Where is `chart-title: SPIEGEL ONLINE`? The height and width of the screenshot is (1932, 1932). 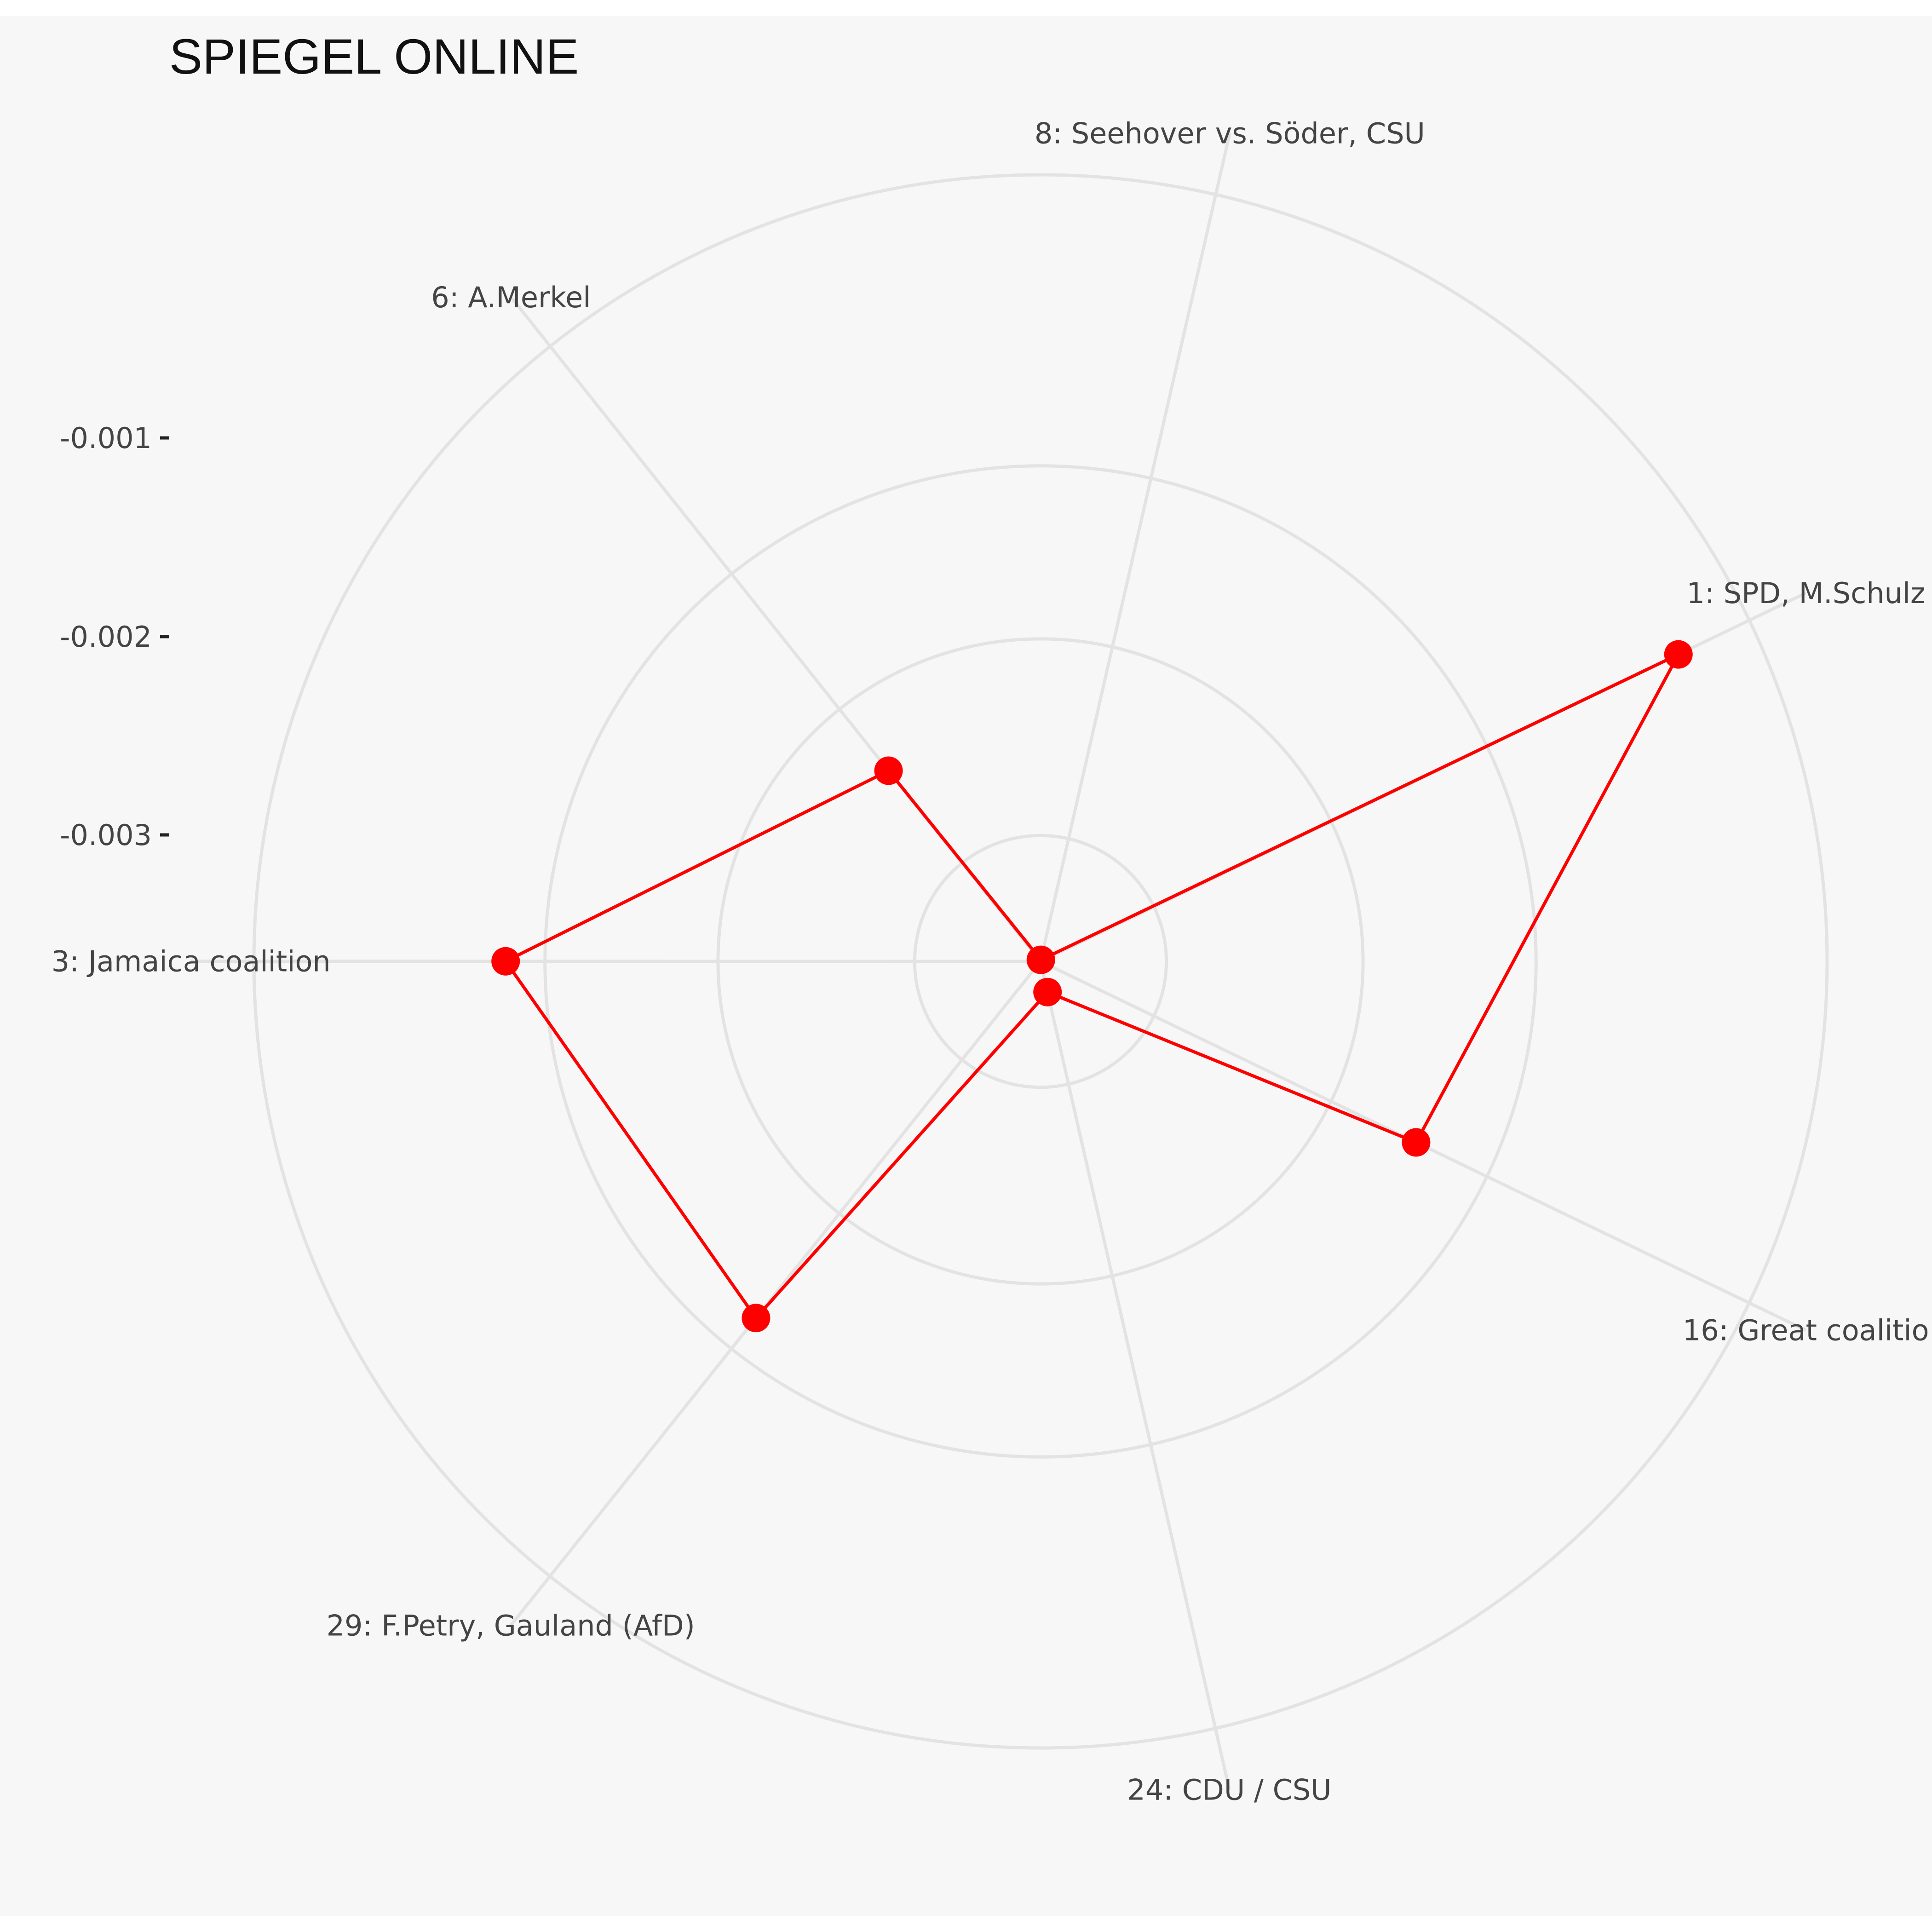 chart-title: SPIEGEL ONLINE is located at coordinates (374, 56).